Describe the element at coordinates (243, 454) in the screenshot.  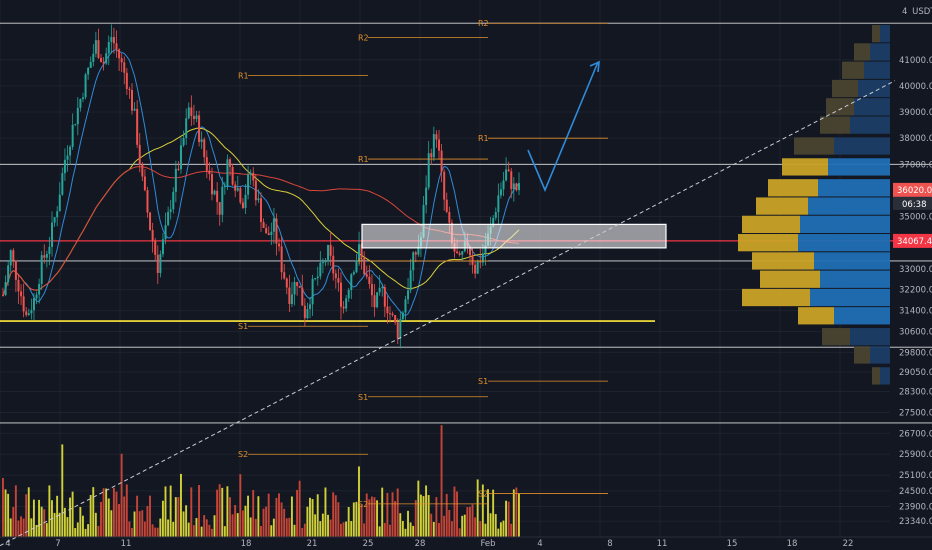
I see `pivot-label: S2` at that location.